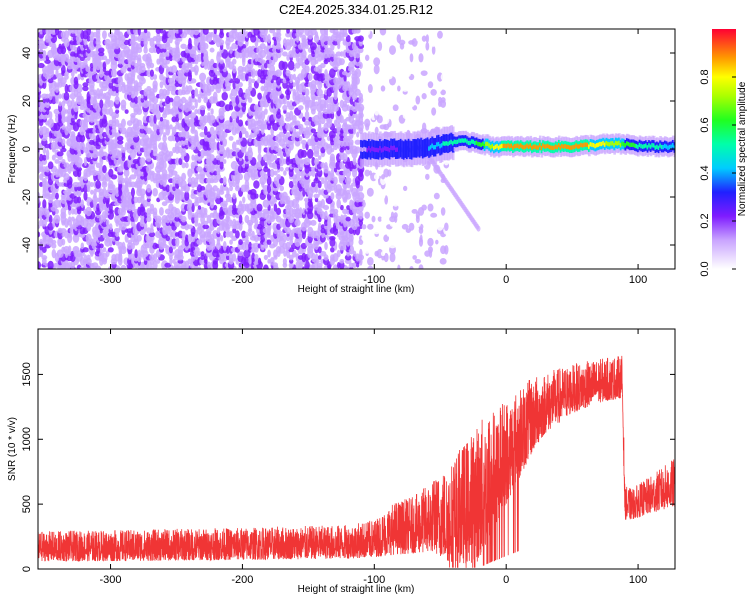 This screenshot has width=750, height=600. I want to click on snr-y-tick-label: 500, so click(27, 504).